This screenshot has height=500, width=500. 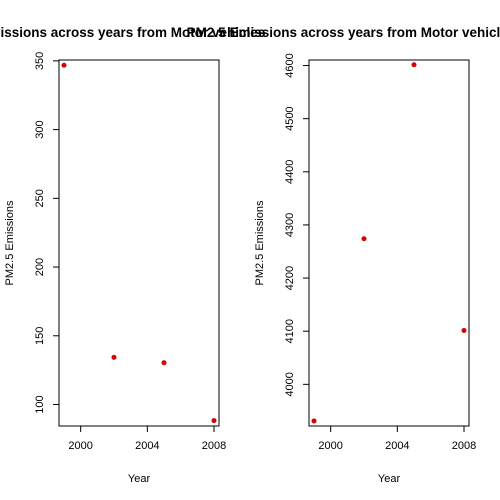 I want to click on left-y-tick-label: 100, so click(x=40, y=404).